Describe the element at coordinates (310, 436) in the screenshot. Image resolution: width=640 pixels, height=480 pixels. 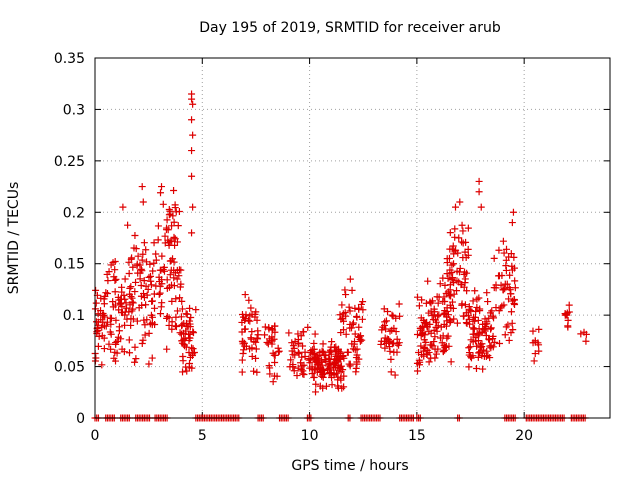
I see `x-tick-label: 10` at that location.